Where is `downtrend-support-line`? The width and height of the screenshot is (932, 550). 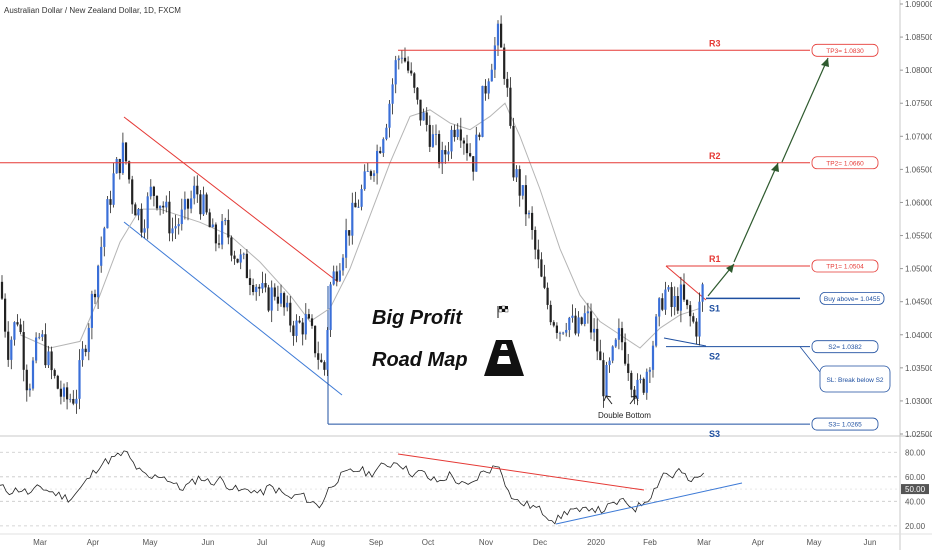 downtrend-support-line is located at coordinates (233, 308).